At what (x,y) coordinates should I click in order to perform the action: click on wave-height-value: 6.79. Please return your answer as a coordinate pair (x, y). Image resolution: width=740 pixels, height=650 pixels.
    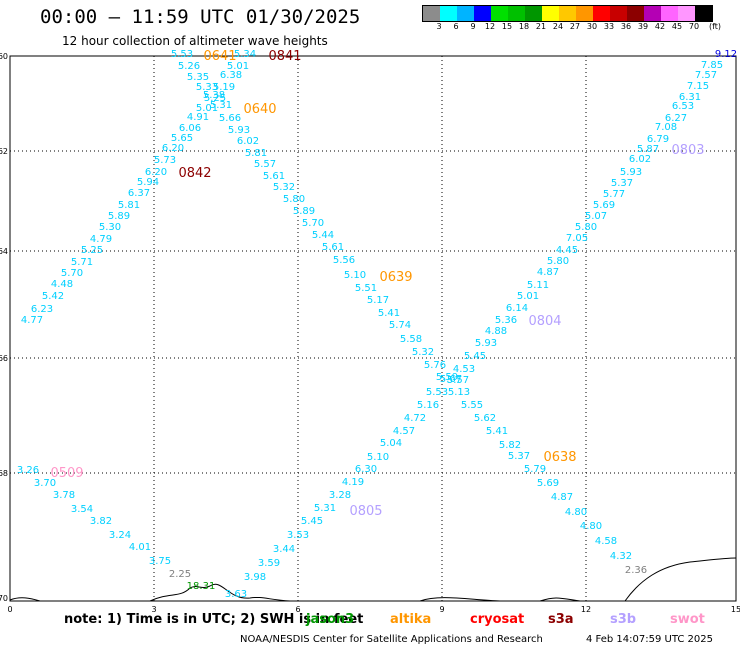
    Looking at the image, I should click on (658, 139).